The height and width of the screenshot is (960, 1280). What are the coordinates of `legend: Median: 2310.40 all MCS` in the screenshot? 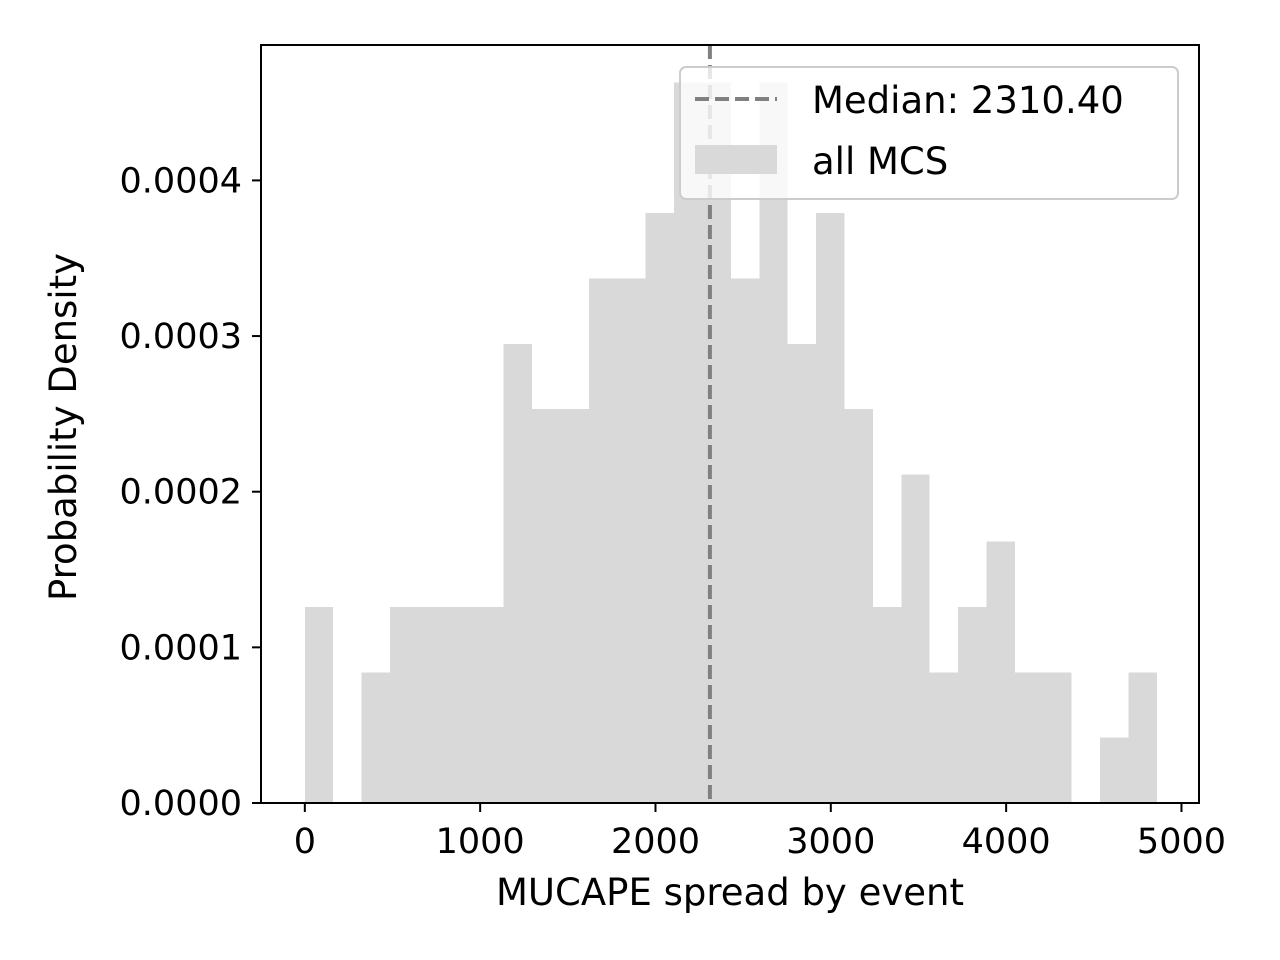 It's located at (929, 133).